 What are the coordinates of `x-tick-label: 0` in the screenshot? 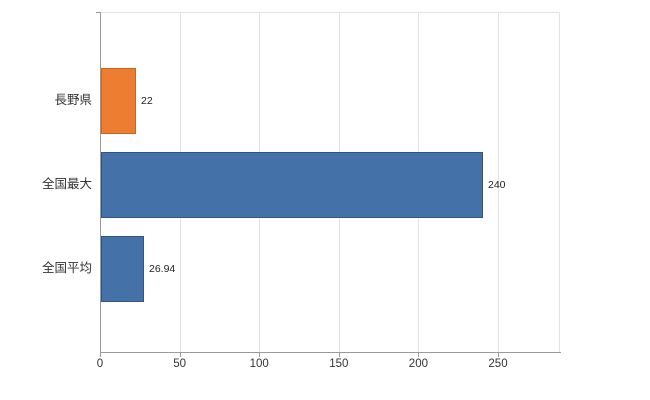 It's located at (100, 364).